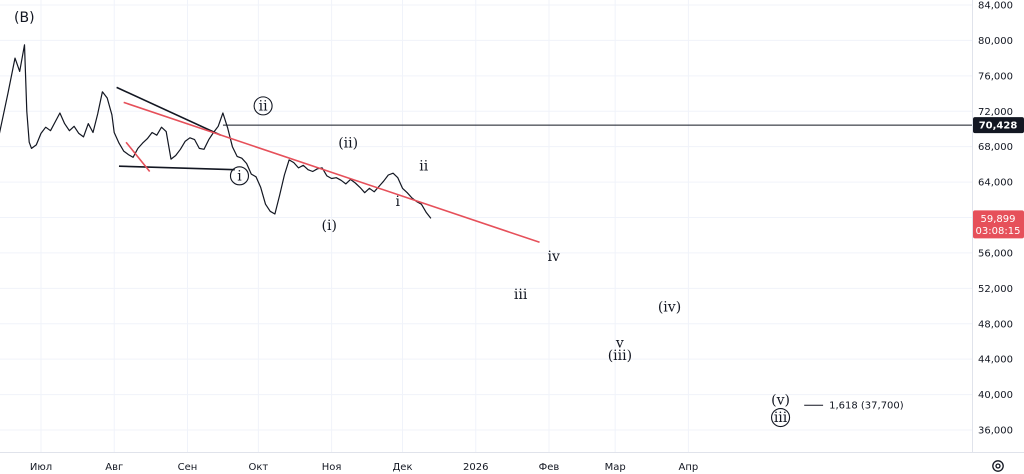  What do you see at coordinates (995, 147) in the screenshot?
I see `y-tick-label: 68,000` at bounding box center [995, 147].